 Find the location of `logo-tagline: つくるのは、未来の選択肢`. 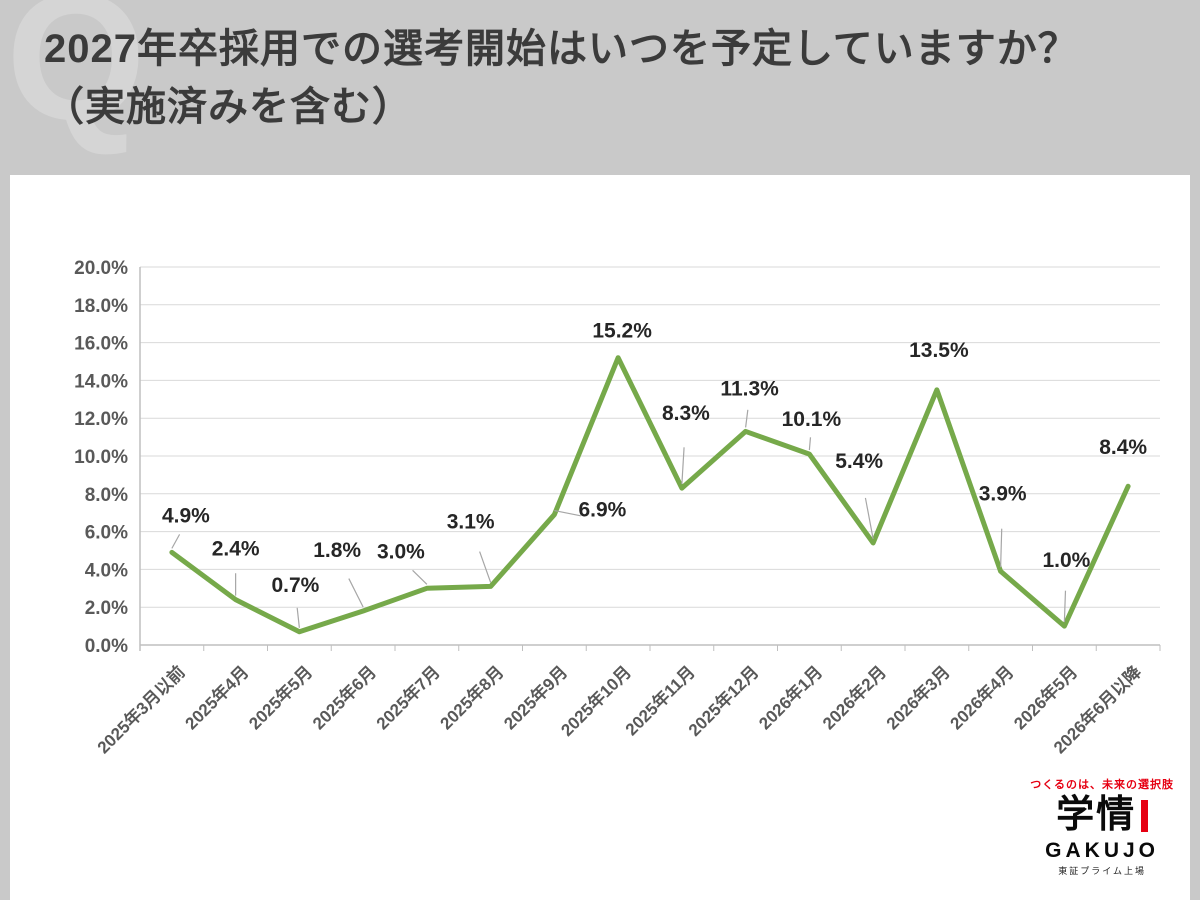

logo-tagline: つくるのは、未来の選択肢 is located at coordinates (1102, 785).